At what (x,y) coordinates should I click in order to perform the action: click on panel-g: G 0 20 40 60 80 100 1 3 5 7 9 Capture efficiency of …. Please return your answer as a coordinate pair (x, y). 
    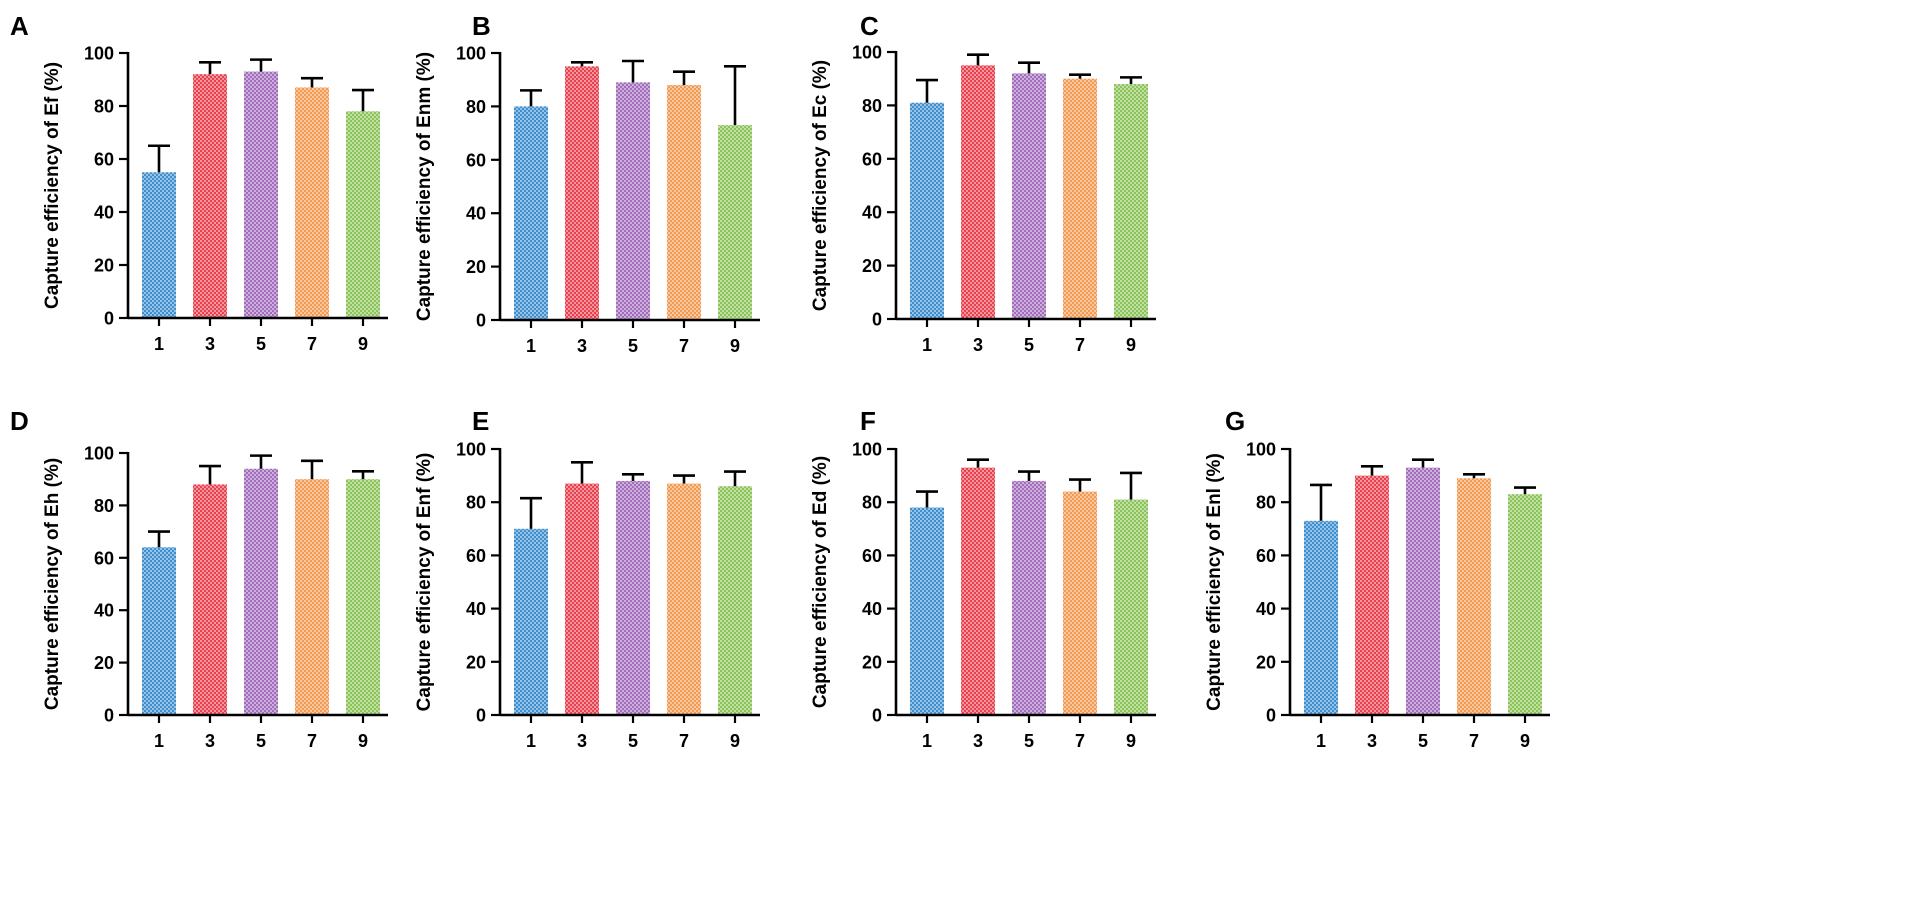
    Looking at the image, I should click on (1377, 578).